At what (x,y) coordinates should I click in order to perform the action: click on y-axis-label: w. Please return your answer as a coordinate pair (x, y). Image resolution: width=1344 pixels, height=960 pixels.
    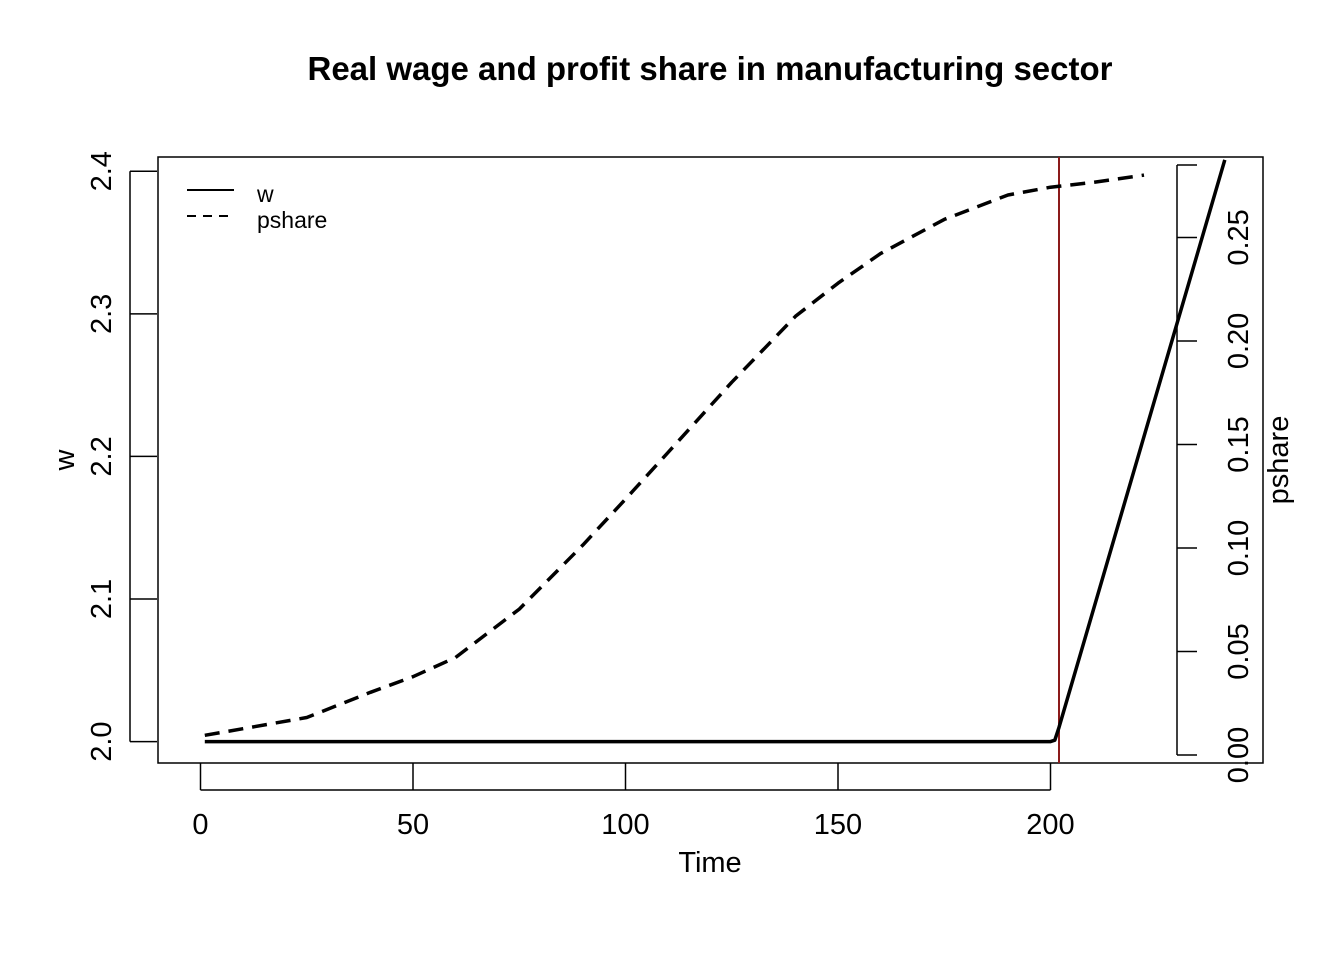
    Looking at the image, I should click on (65, 459).